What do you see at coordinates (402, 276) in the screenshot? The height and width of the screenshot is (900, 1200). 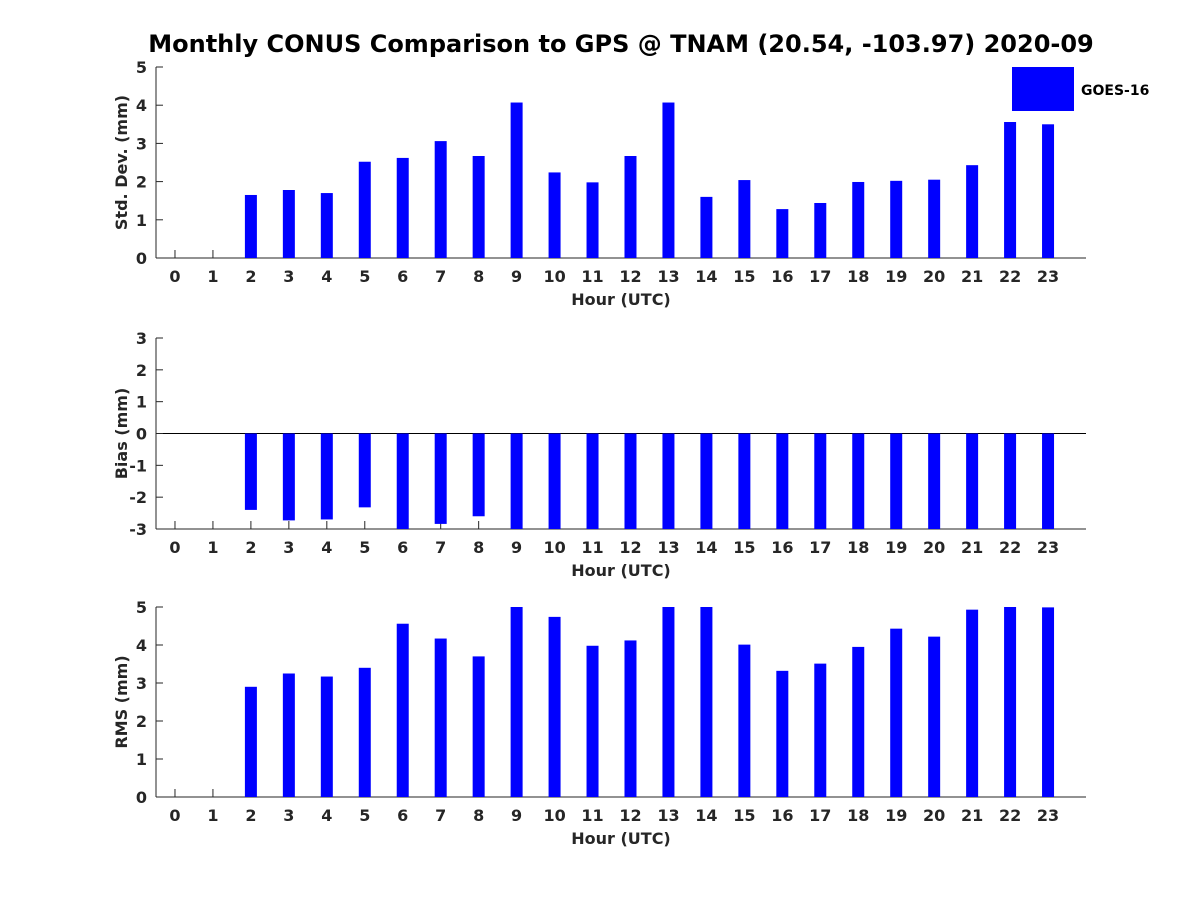 I see `x-tick-label: 6` at bounding box center [402, 276].